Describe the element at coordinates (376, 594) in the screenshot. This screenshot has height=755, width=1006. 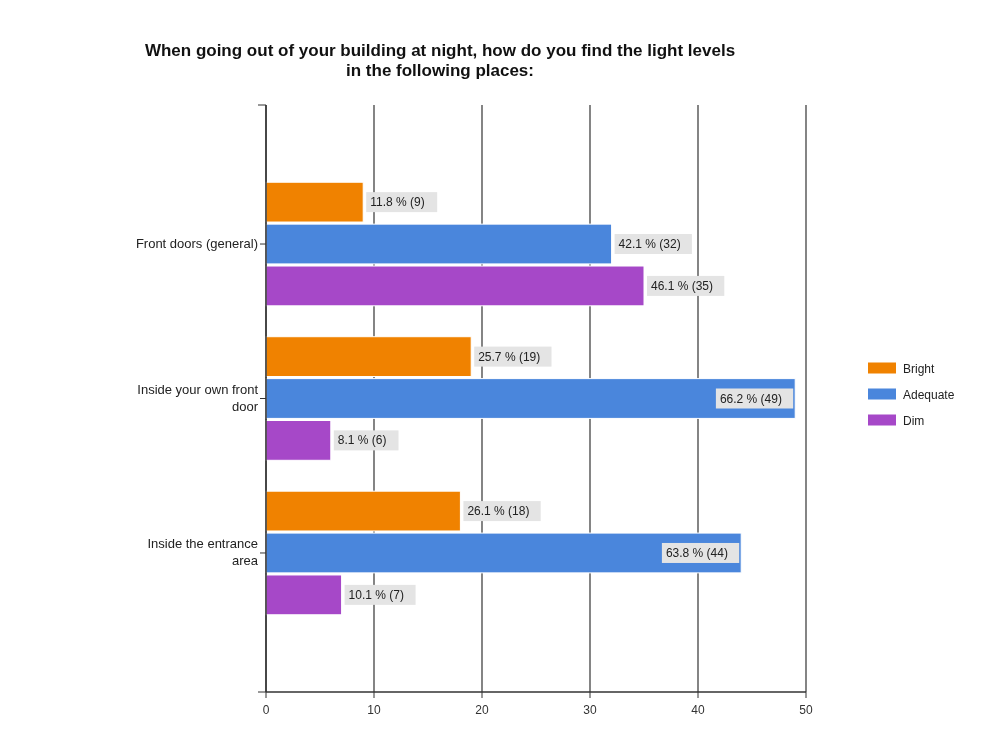
I see `data-label: 10.1 % (7)` at that location.